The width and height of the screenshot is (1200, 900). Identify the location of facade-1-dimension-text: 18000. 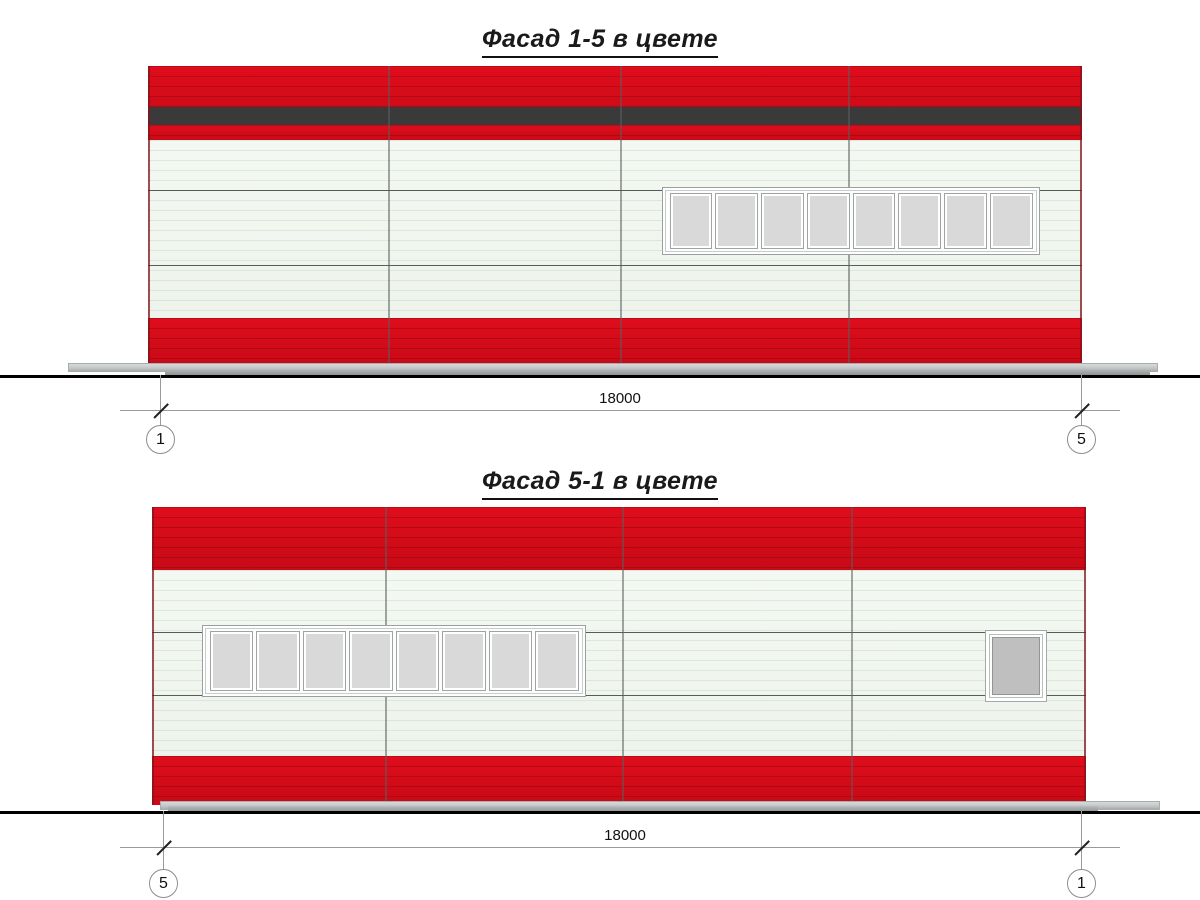
(620, 398).